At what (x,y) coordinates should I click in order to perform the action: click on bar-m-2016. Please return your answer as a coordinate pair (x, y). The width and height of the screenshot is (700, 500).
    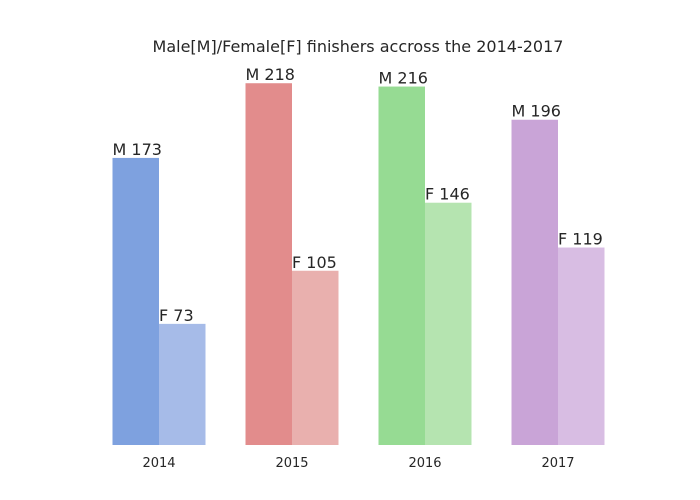
    Looking at the image, I should click on (401, 265).